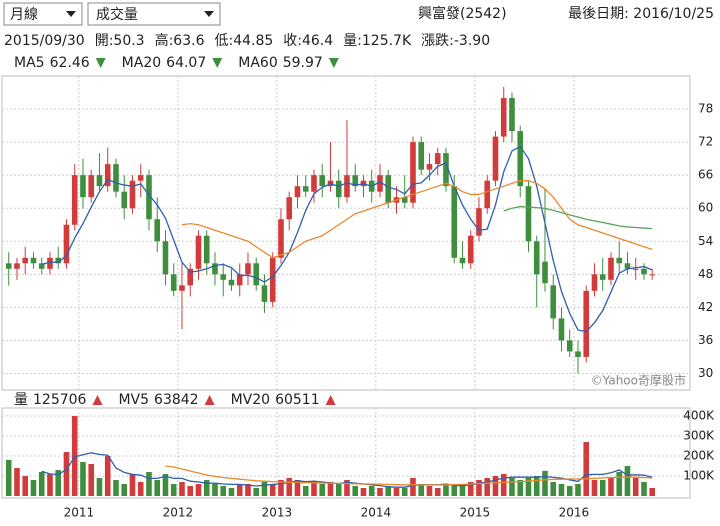 This screenshot has width=720, height=526. What do you see at coordinates (377, 41) in the screenshot?
I see `info-item: 量:125.7K` at bounding box center [377, 41].